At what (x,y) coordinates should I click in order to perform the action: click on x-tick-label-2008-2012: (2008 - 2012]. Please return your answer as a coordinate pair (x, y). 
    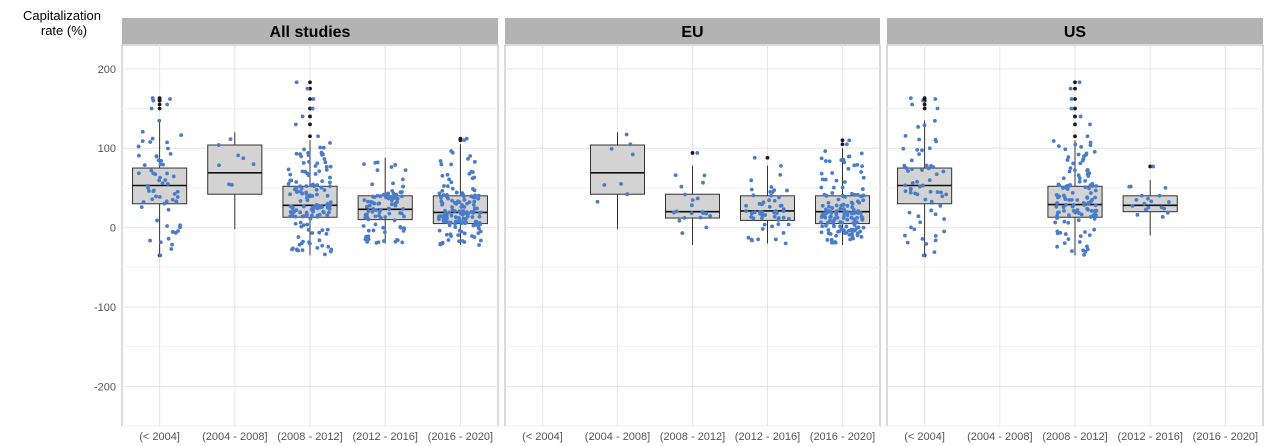
    Looking at the image, I should click on (692, 437).